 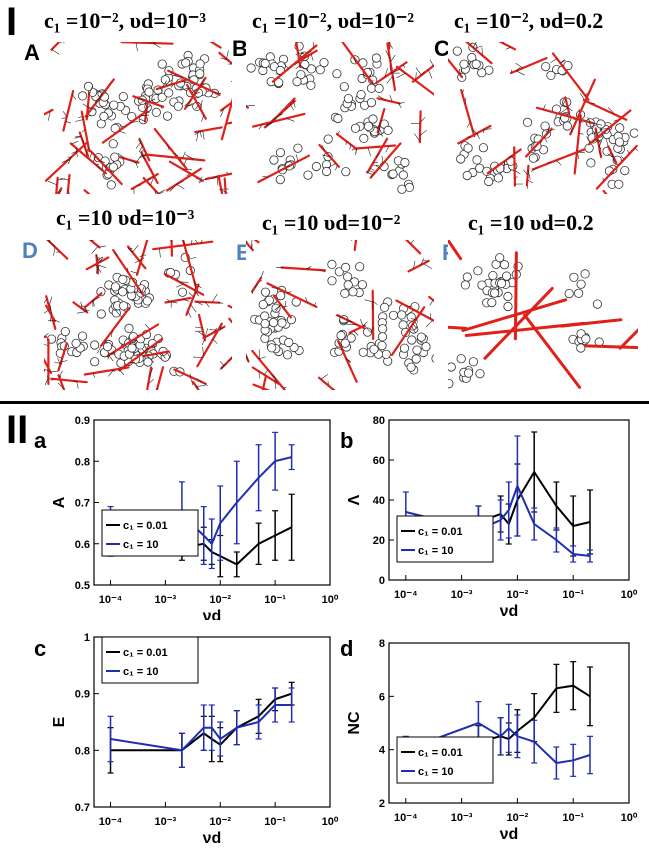 I want to click on y-tick-label: 0.7, so click(x=82, y=808).